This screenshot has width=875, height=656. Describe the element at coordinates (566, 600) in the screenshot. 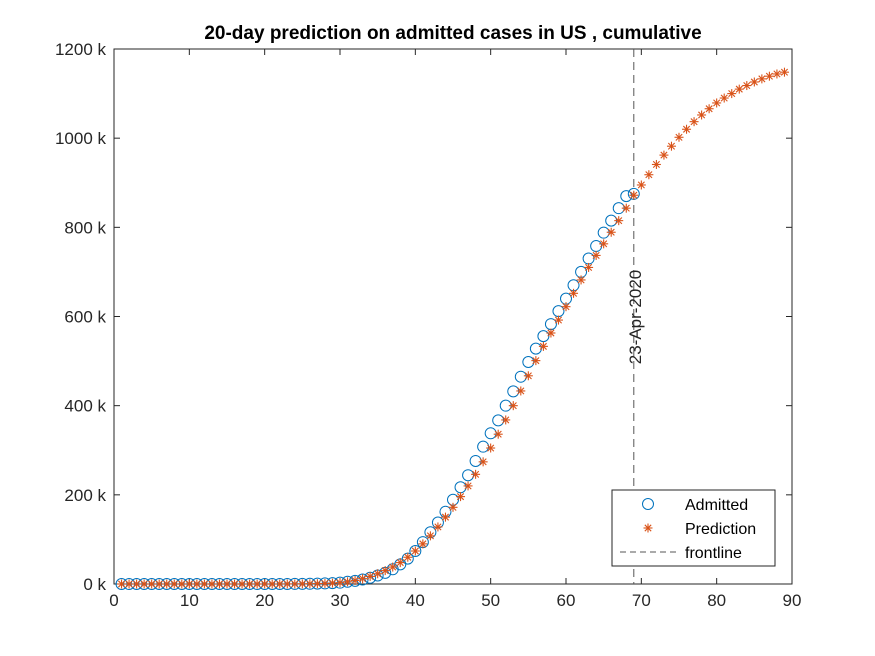

I see `x-tick-label: 60` at that location.